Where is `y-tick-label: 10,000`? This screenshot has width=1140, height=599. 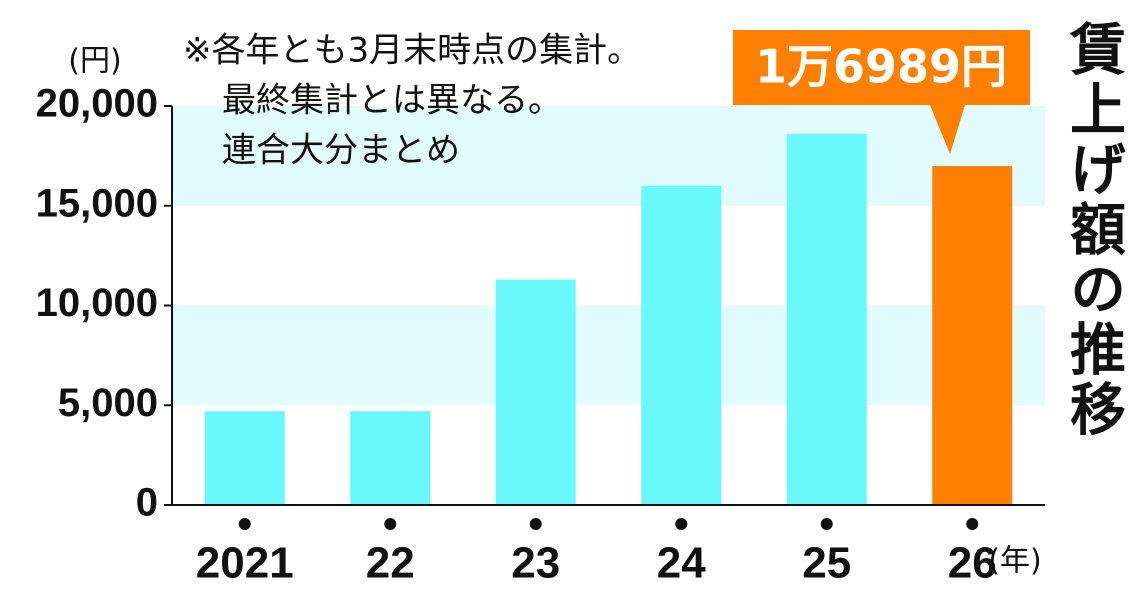 y-tick-label: 10,000 is located at coordinates (97, 303).